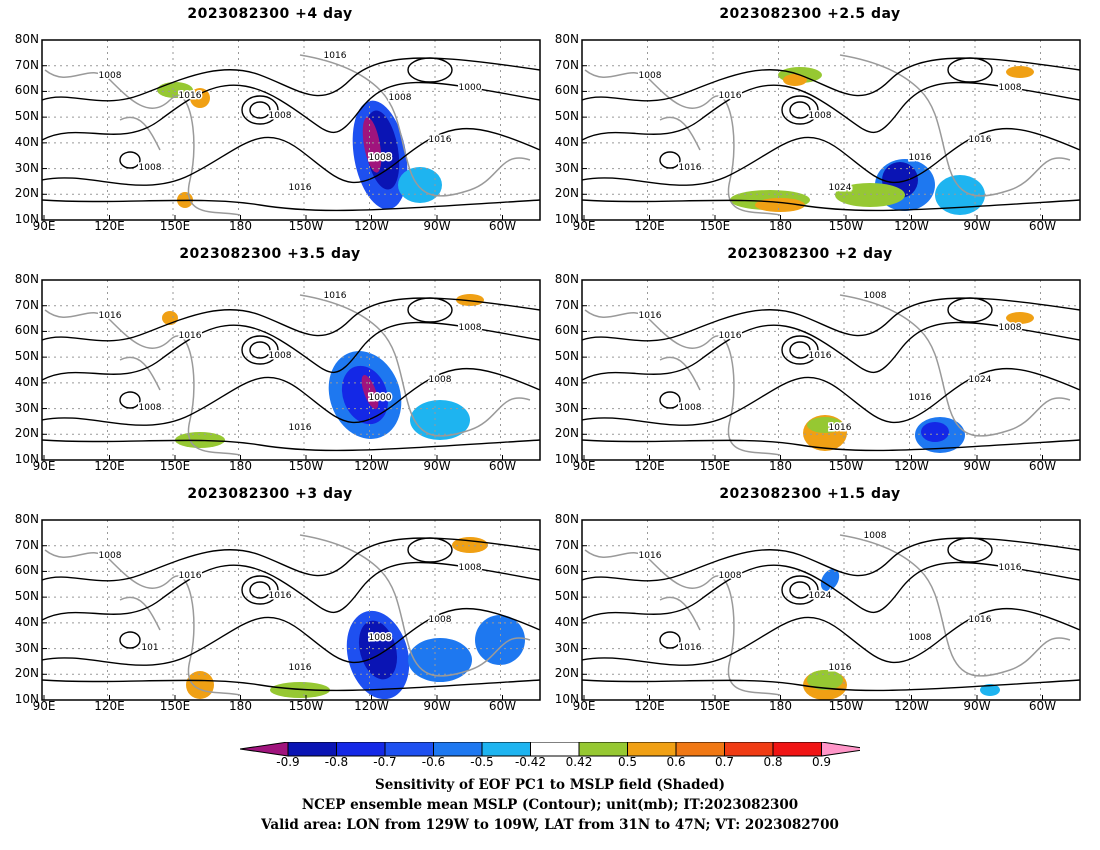 The height and width of the screenshot is (850, 1100). Describe the element at coordinates (584, 466) in the screenshot. I see `lon-tick-label: 90E` at that location.